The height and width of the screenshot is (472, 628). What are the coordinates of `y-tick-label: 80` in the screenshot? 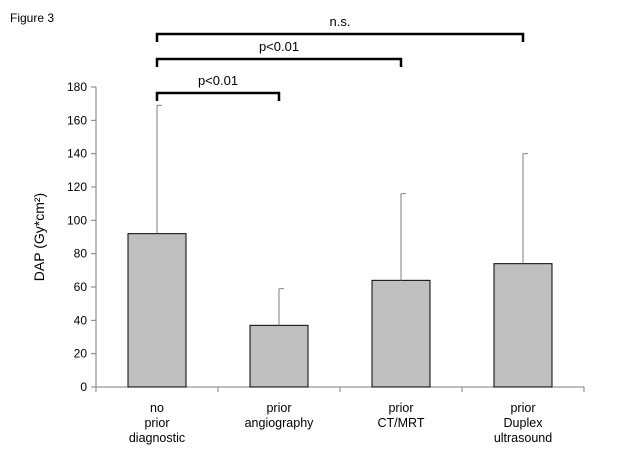 It's located at (81, 254).